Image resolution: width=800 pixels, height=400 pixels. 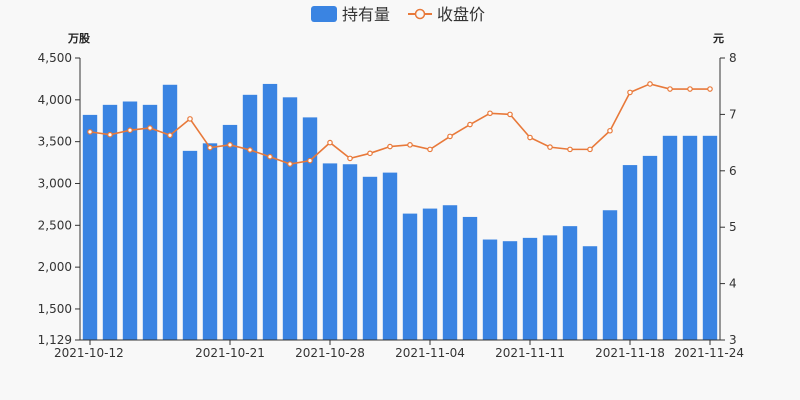 I want to click on left-tick-label: 1,500, so click(x=55, y=309).